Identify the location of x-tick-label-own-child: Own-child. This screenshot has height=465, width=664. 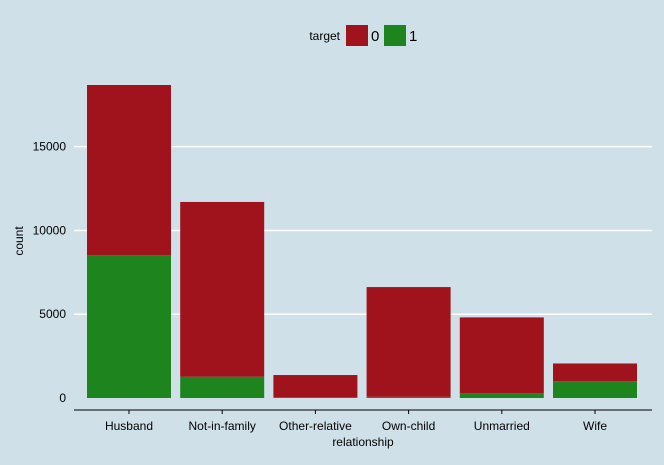
(408, 426).